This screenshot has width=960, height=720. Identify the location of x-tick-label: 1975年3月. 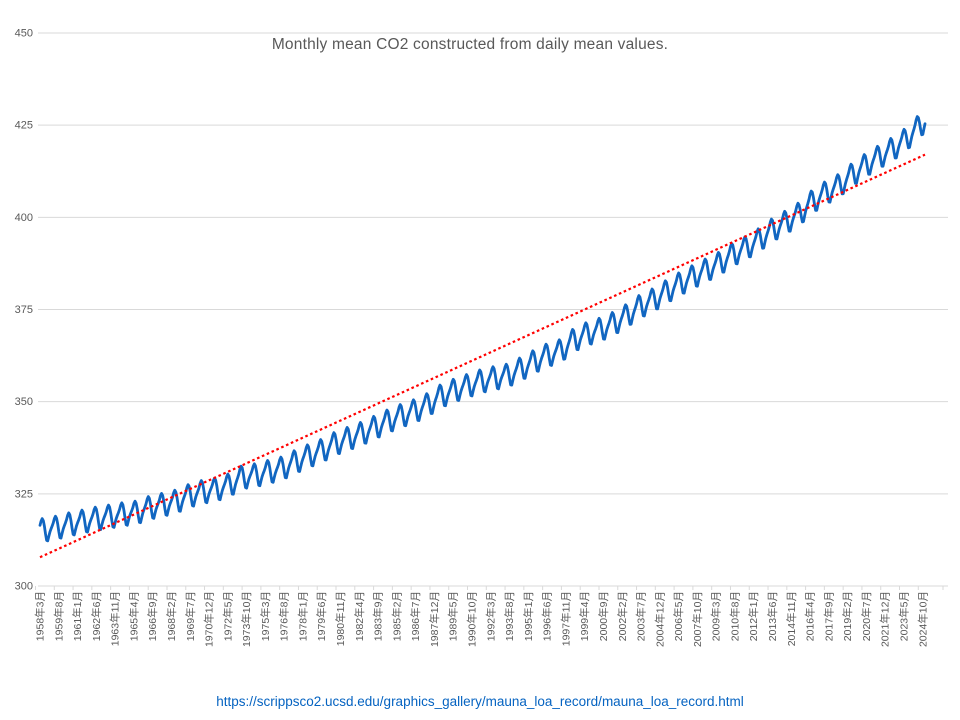
(265, 616).